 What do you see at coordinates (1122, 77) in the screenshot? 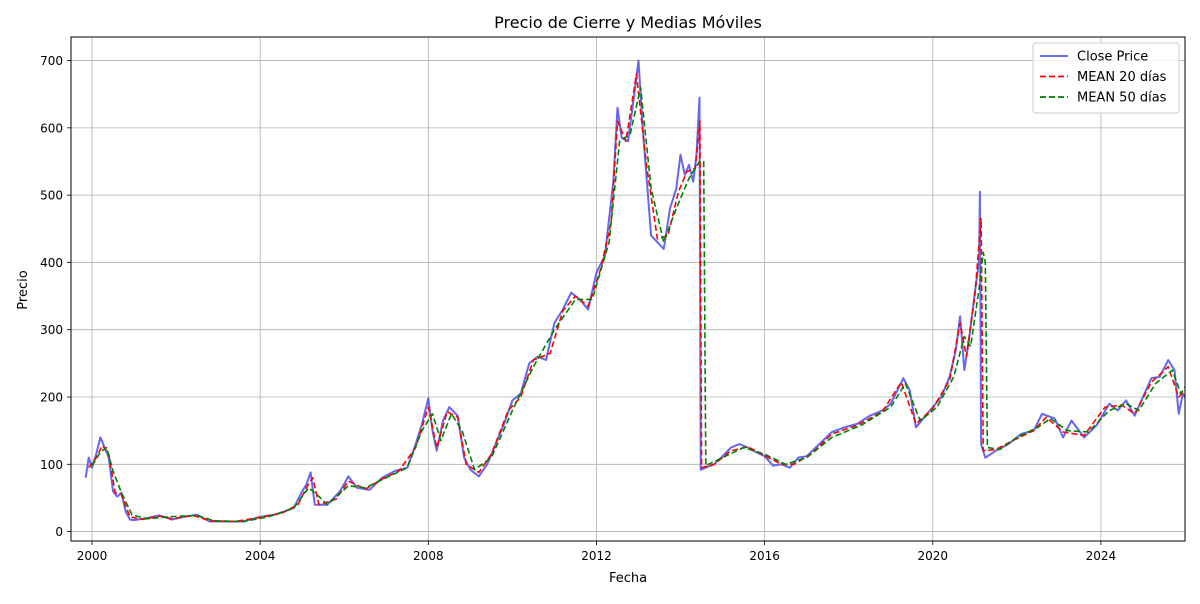
I see `legend-label: MEAN 20 días` at bounding box center [1122, 77].